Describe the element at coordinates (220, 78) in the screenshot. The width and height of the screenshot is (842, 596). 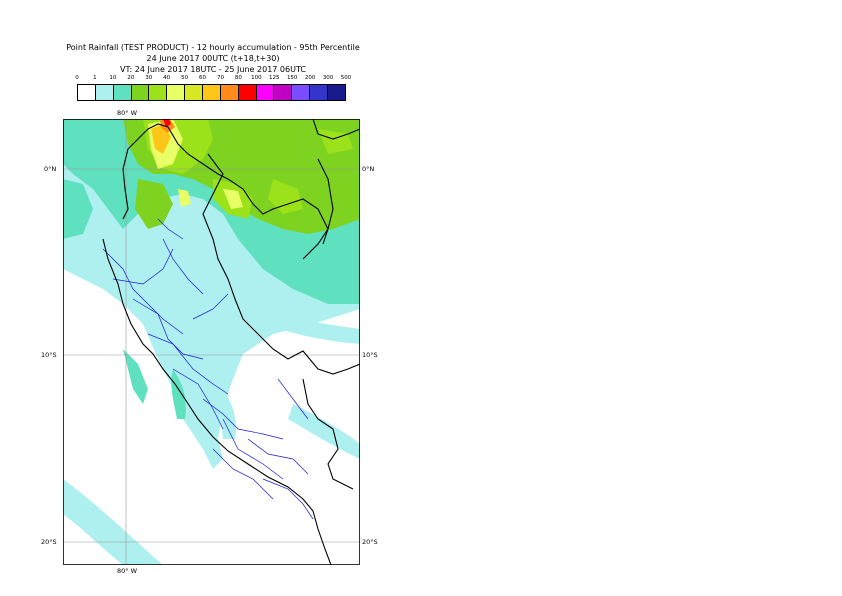
I see `color-scale-label: 70` at that location.